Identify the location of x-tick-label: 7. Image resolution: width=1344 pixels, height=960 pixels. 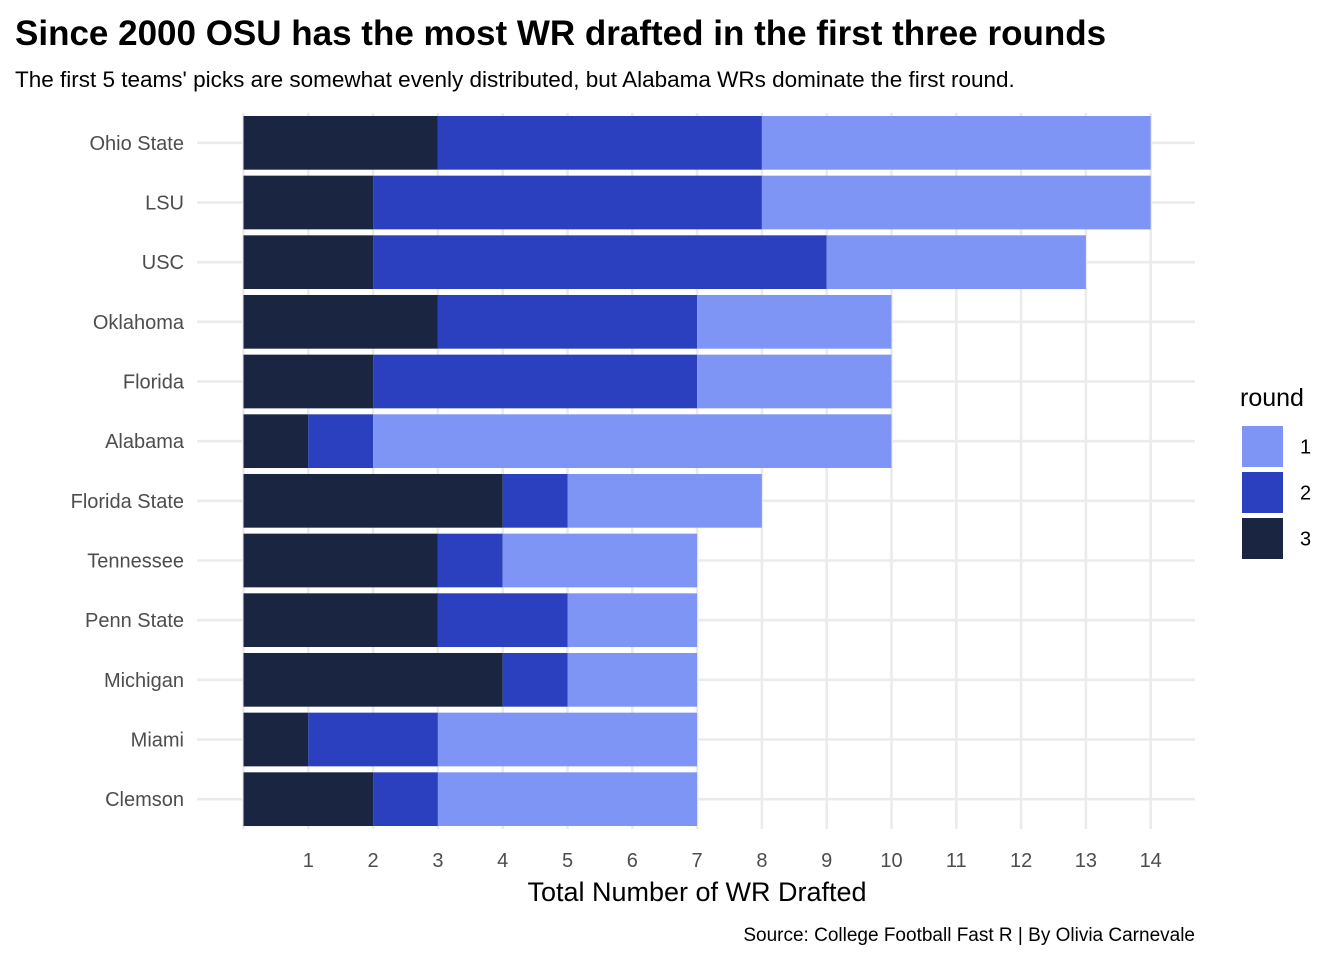
(697, 861).